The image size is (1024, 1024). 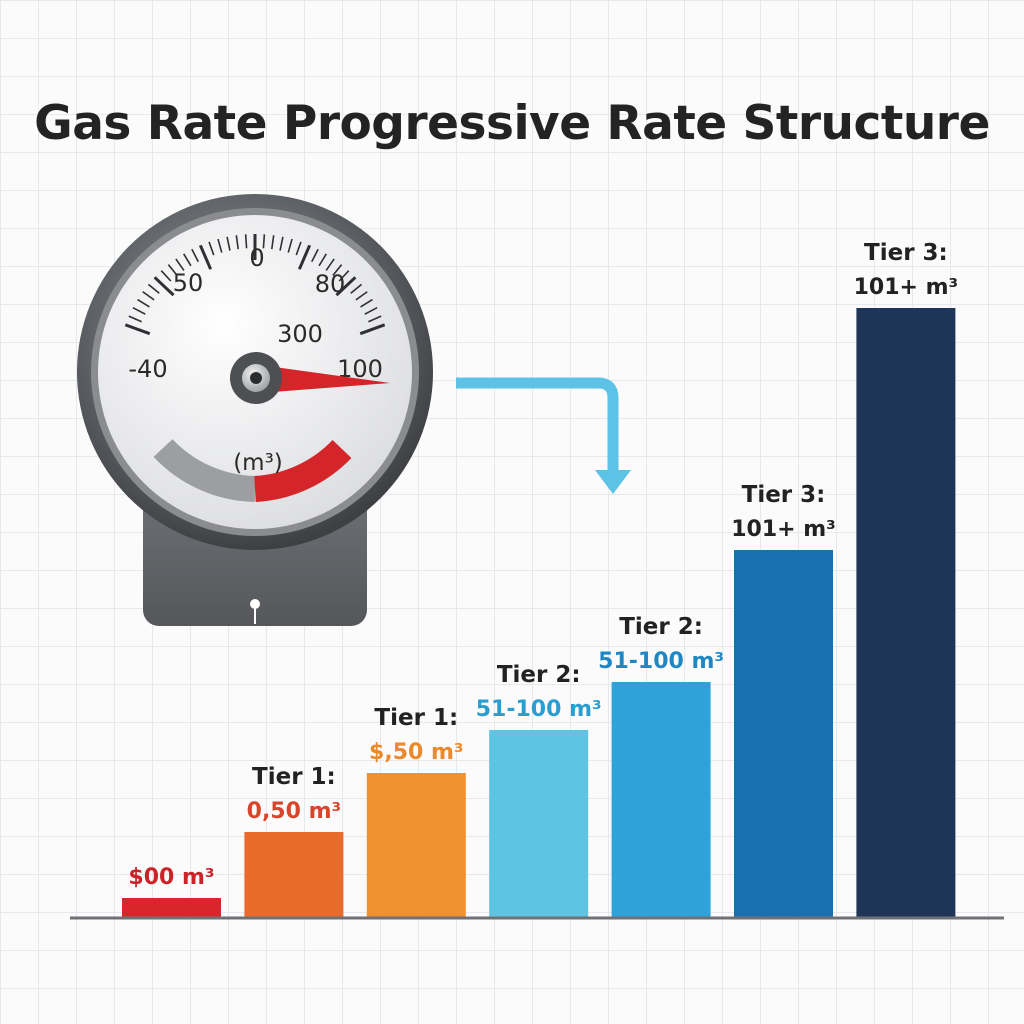 What do you see at coordinates (204, 470) in the screenshot?
I see `gauge-arc-gray` at bounding box center [204, 470].